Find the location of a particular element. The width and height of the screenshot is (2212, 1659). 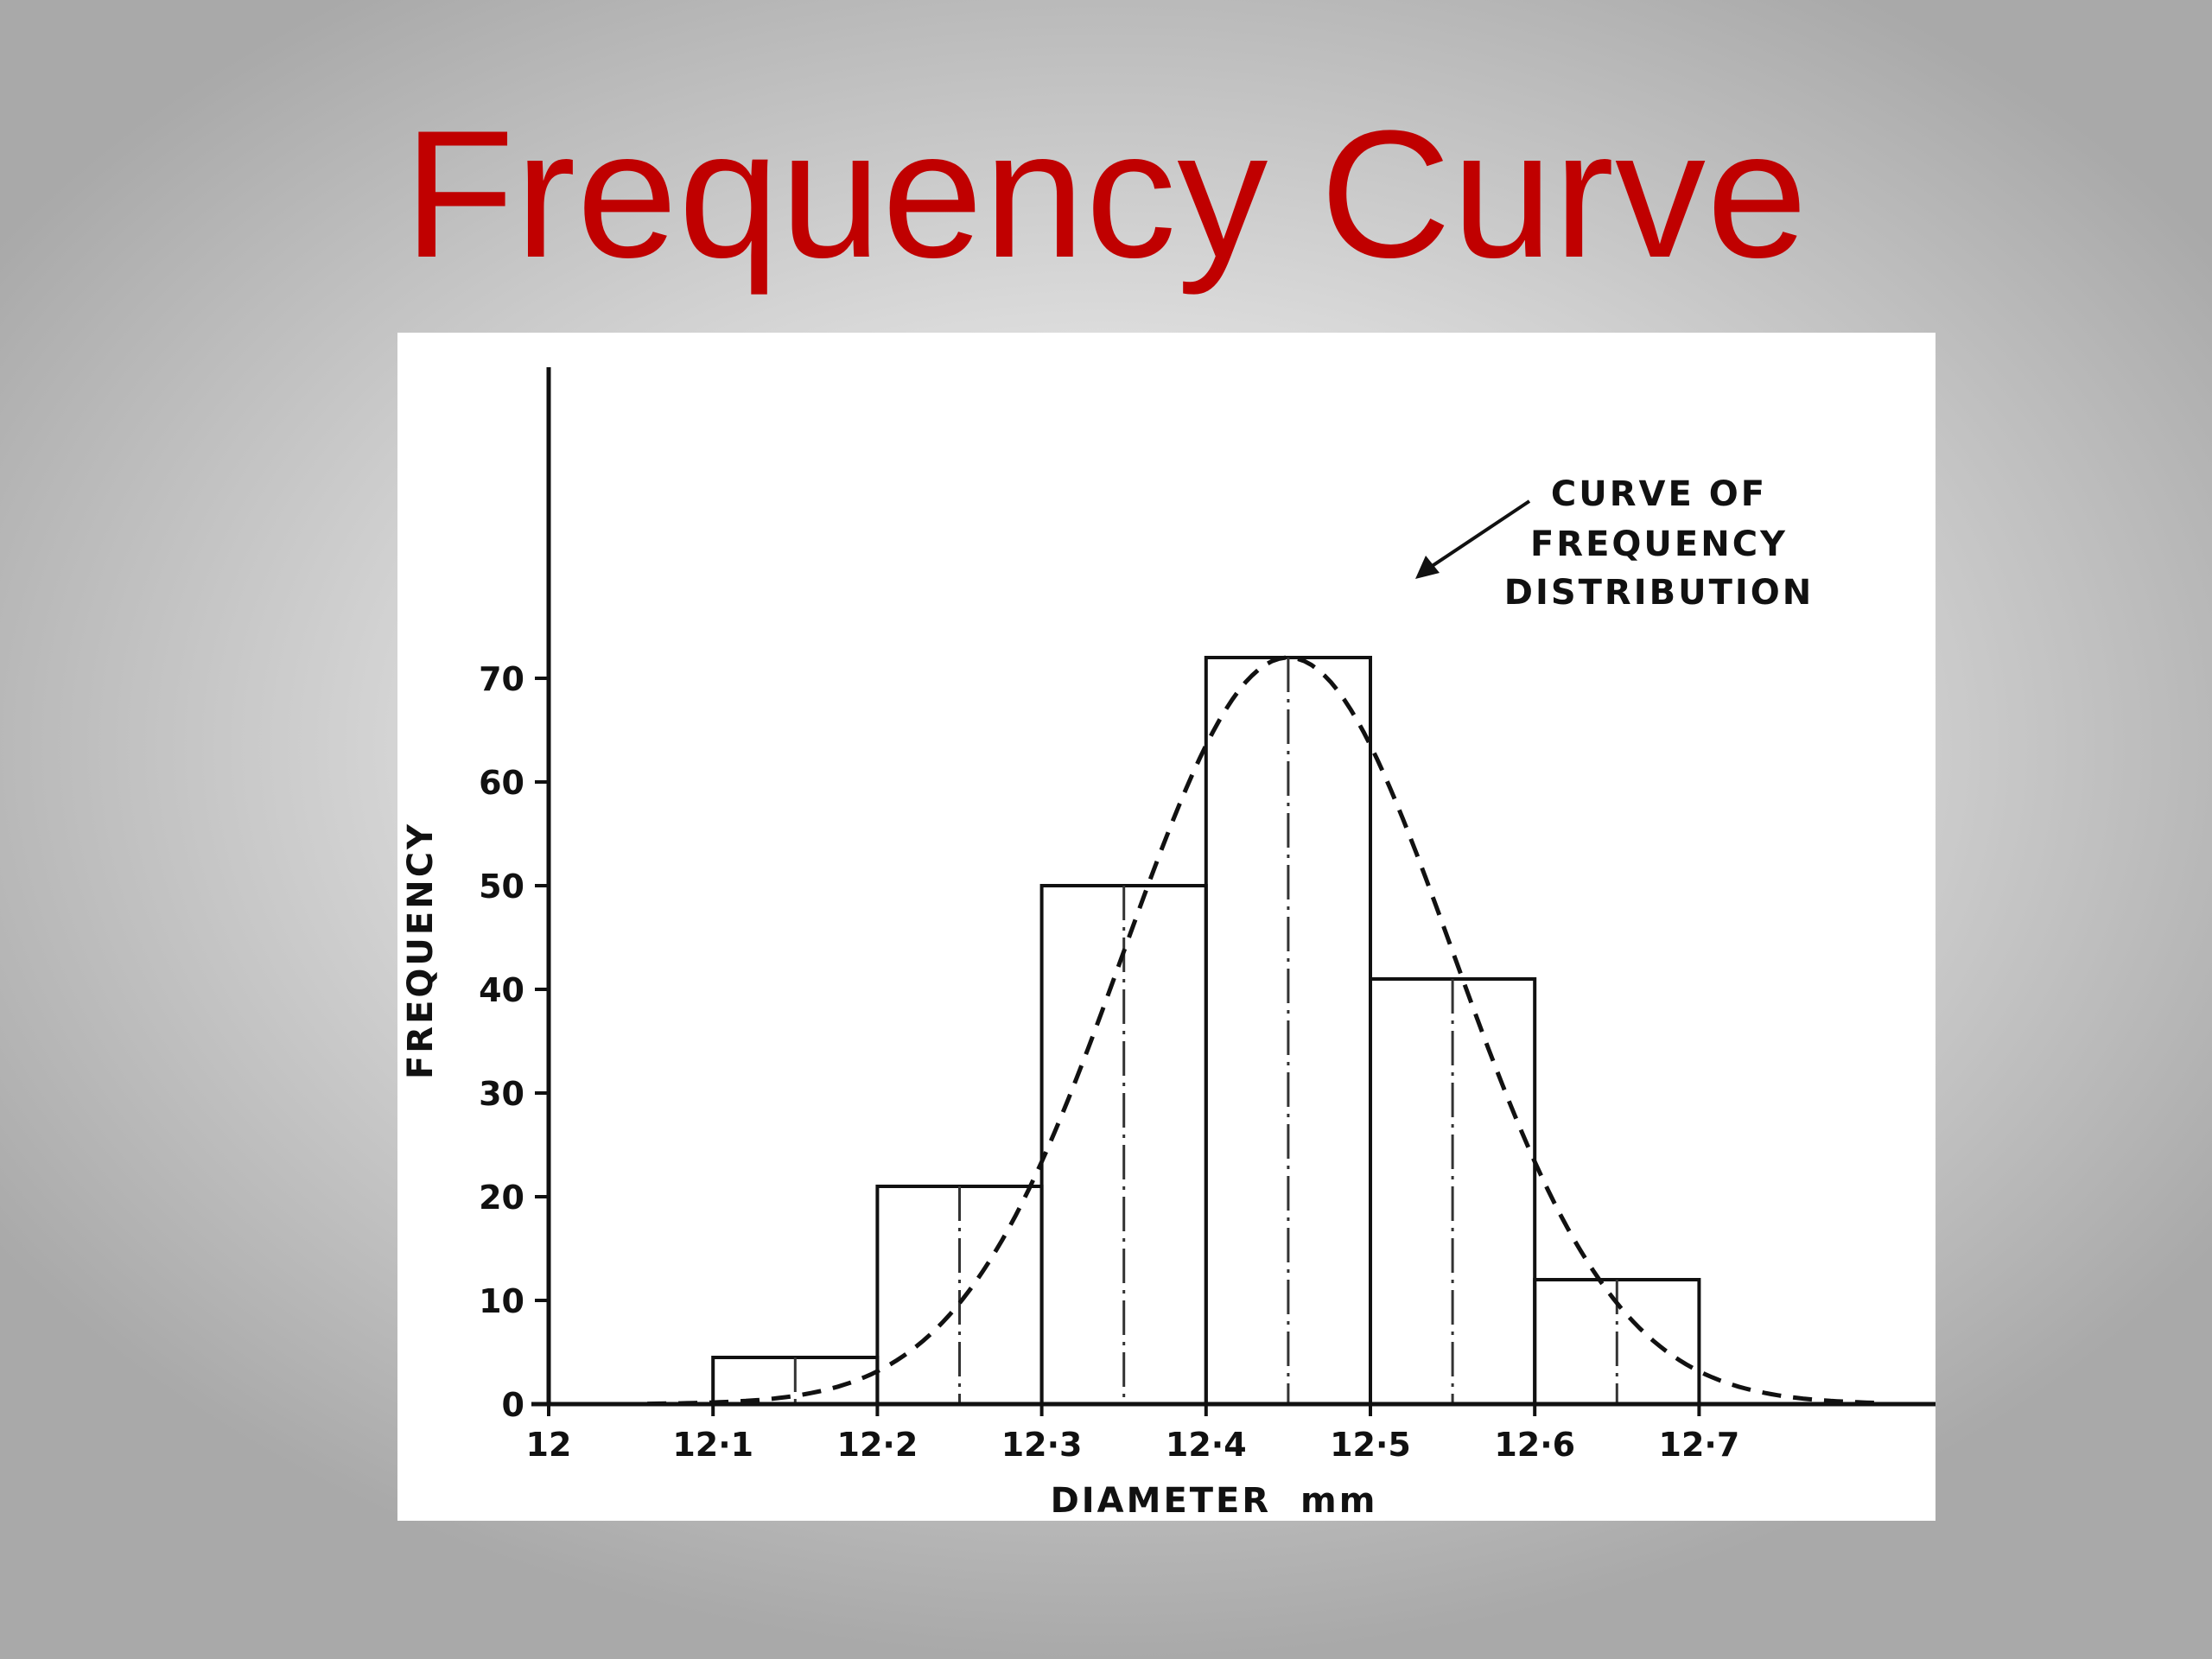

annotation-line: FREQUENCY is located at coordinates (1659, 544).